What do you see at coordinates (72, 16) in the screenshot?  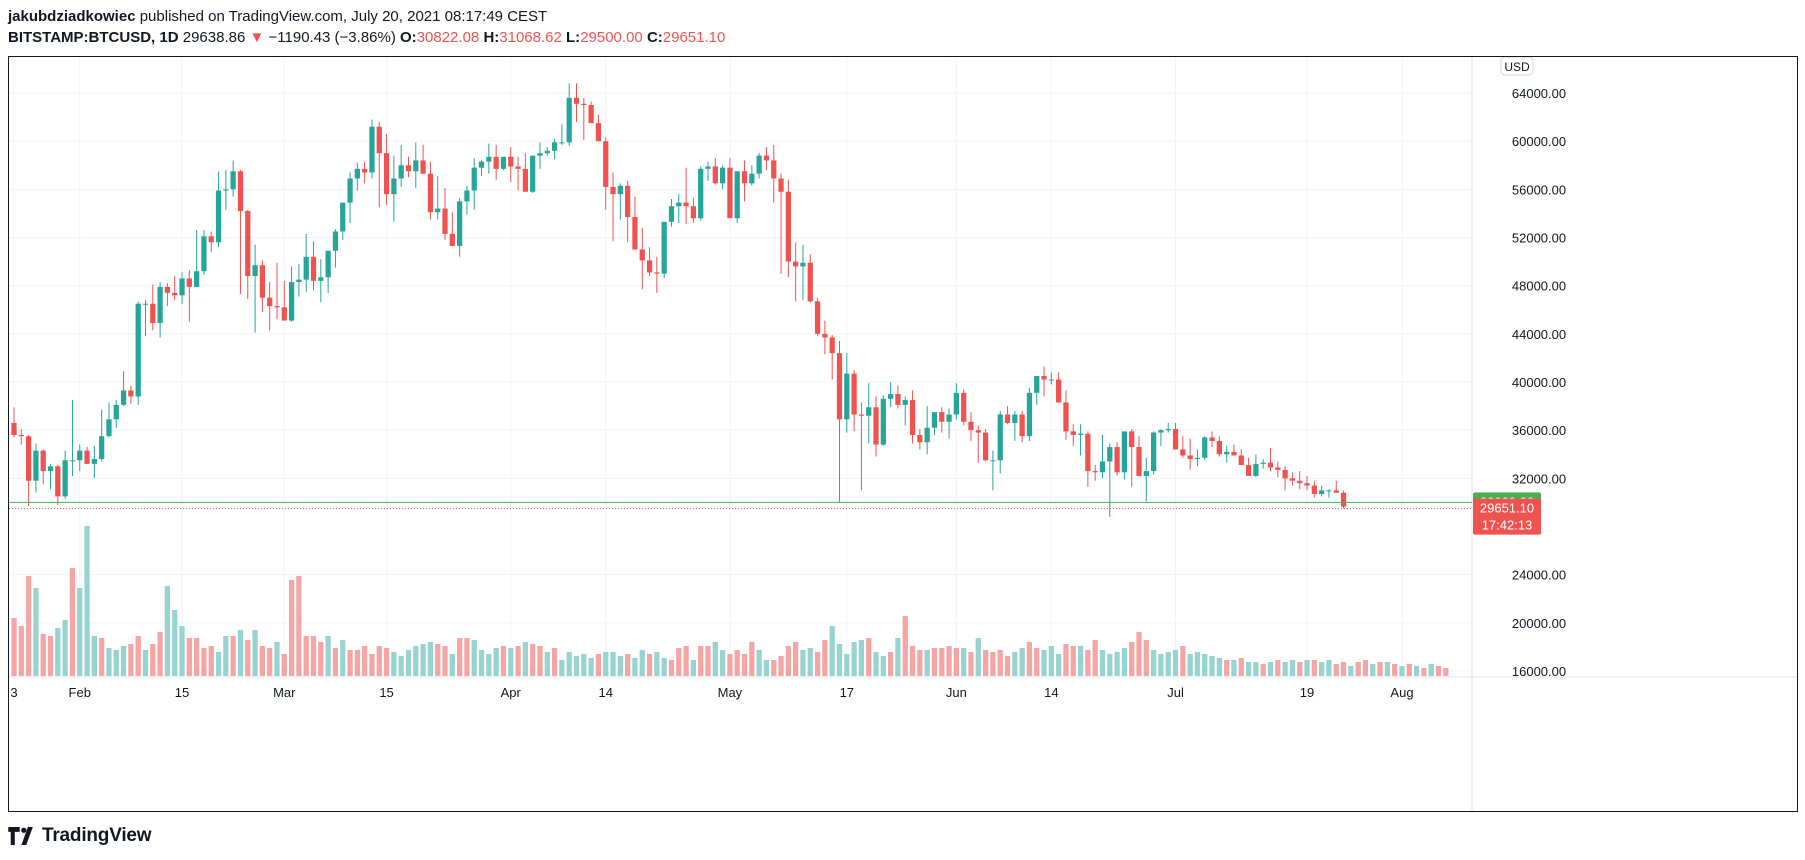 I see `author-name: jakubdziadkowiec` at bounding box center [72, 16].